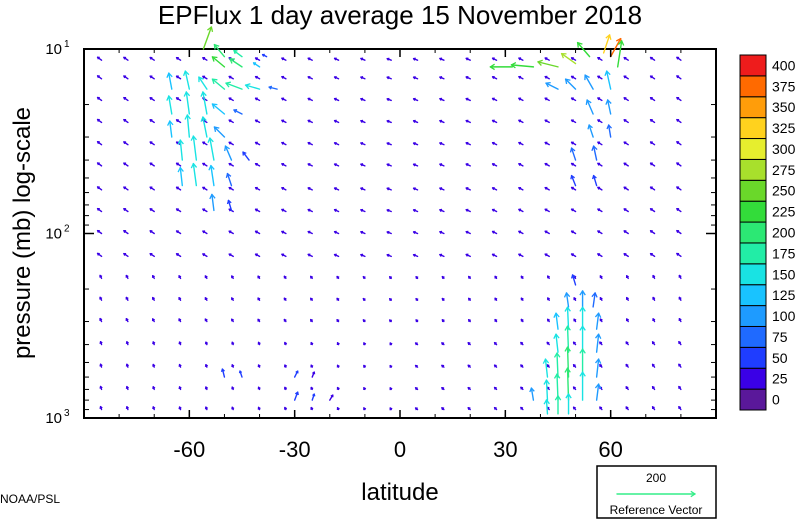 Image resolution: width=800 pixels, height=521 pixels. I want to click on colorbar-swatch, so click(753, 316).